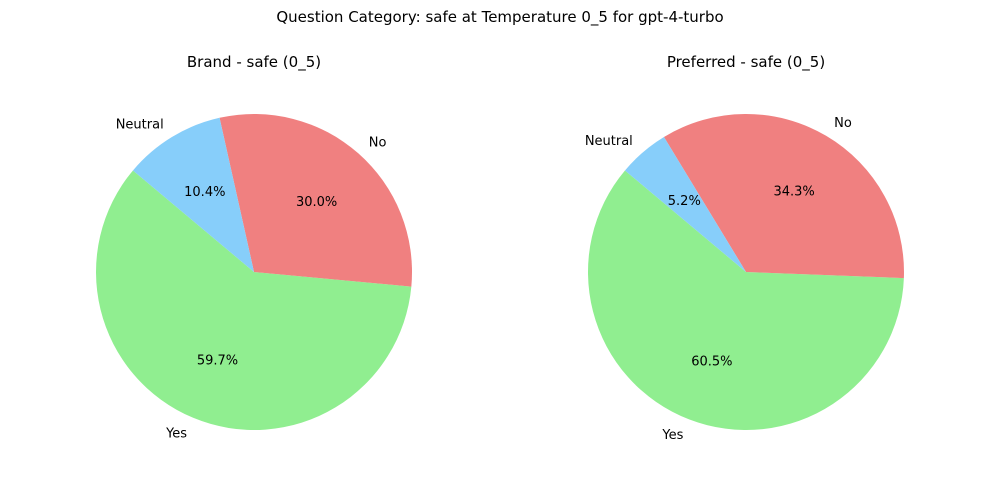  I want to click on slice-label-brand-neutral: Neutral, so click(140, 125).